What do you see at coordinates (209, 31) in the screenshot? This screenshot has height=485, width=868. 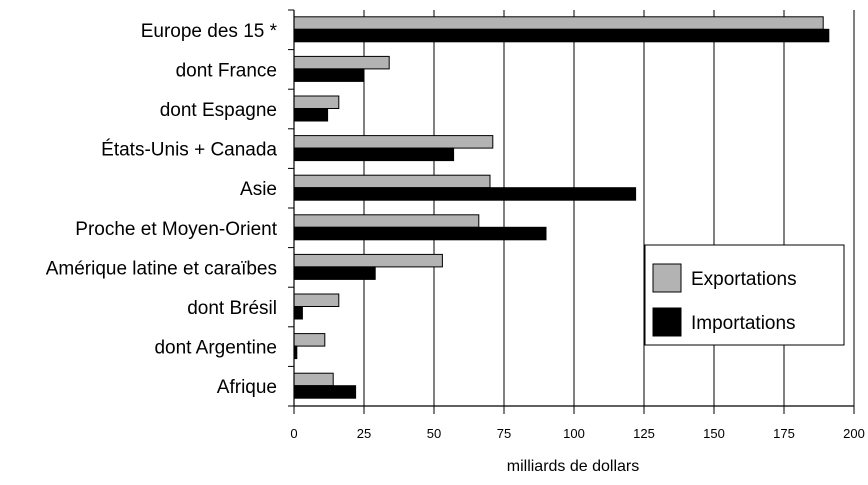 I see `category-label: Europe des 15 *` at bounding box center [209, 31].